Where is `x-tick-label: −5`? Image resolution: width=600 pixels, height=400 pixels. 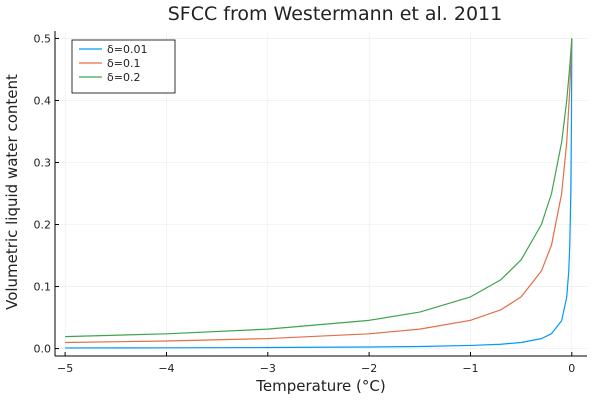
x-tick-label: −5 is located at coordinates (65, 368).